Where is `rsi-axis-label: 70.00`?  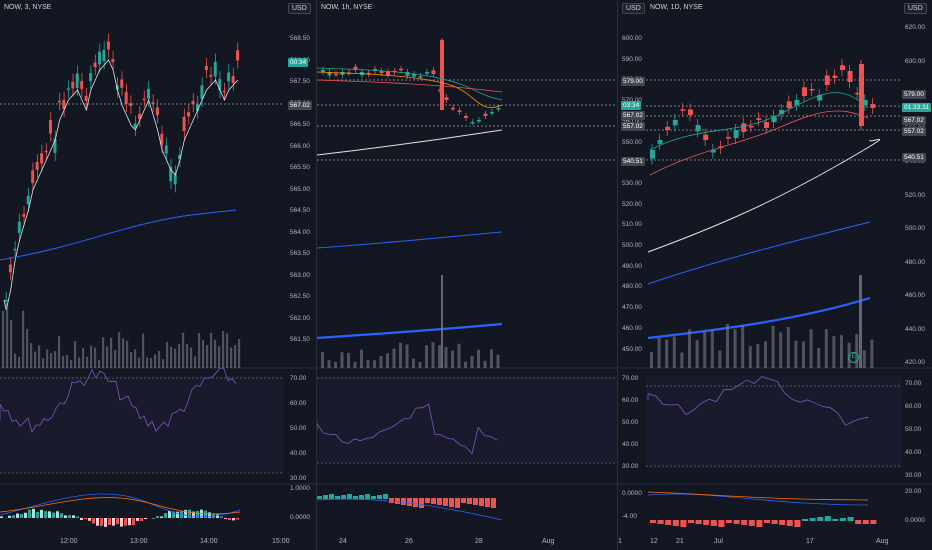 rsi-axis-label: 70.00 is located at coordinates (298, 378).